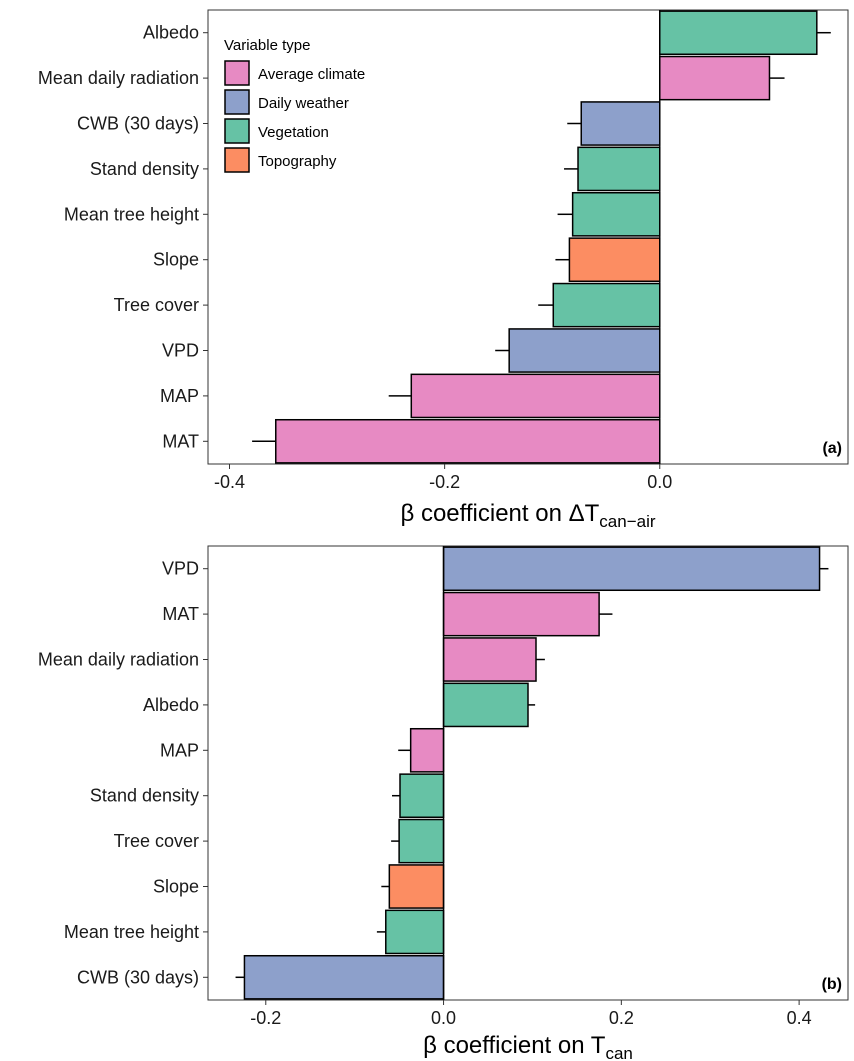  Describe the element at coordinates (303, 103) in the screenshot. I see `legend-label-daily-weather: Daily weather` at that location.